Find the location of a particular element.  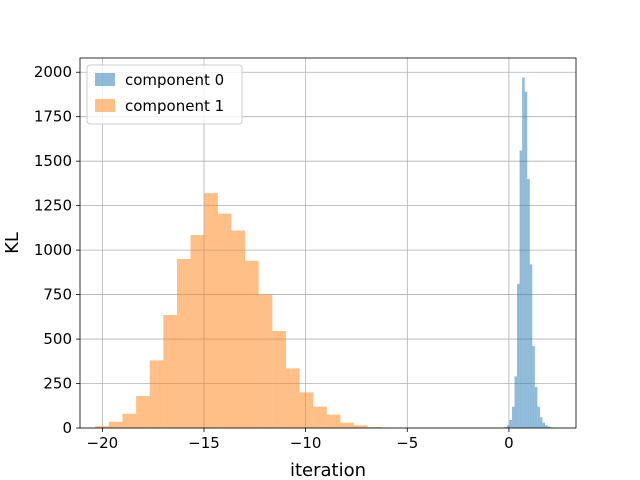

x-tick-label: 0 is located at coordinates (509, 443).